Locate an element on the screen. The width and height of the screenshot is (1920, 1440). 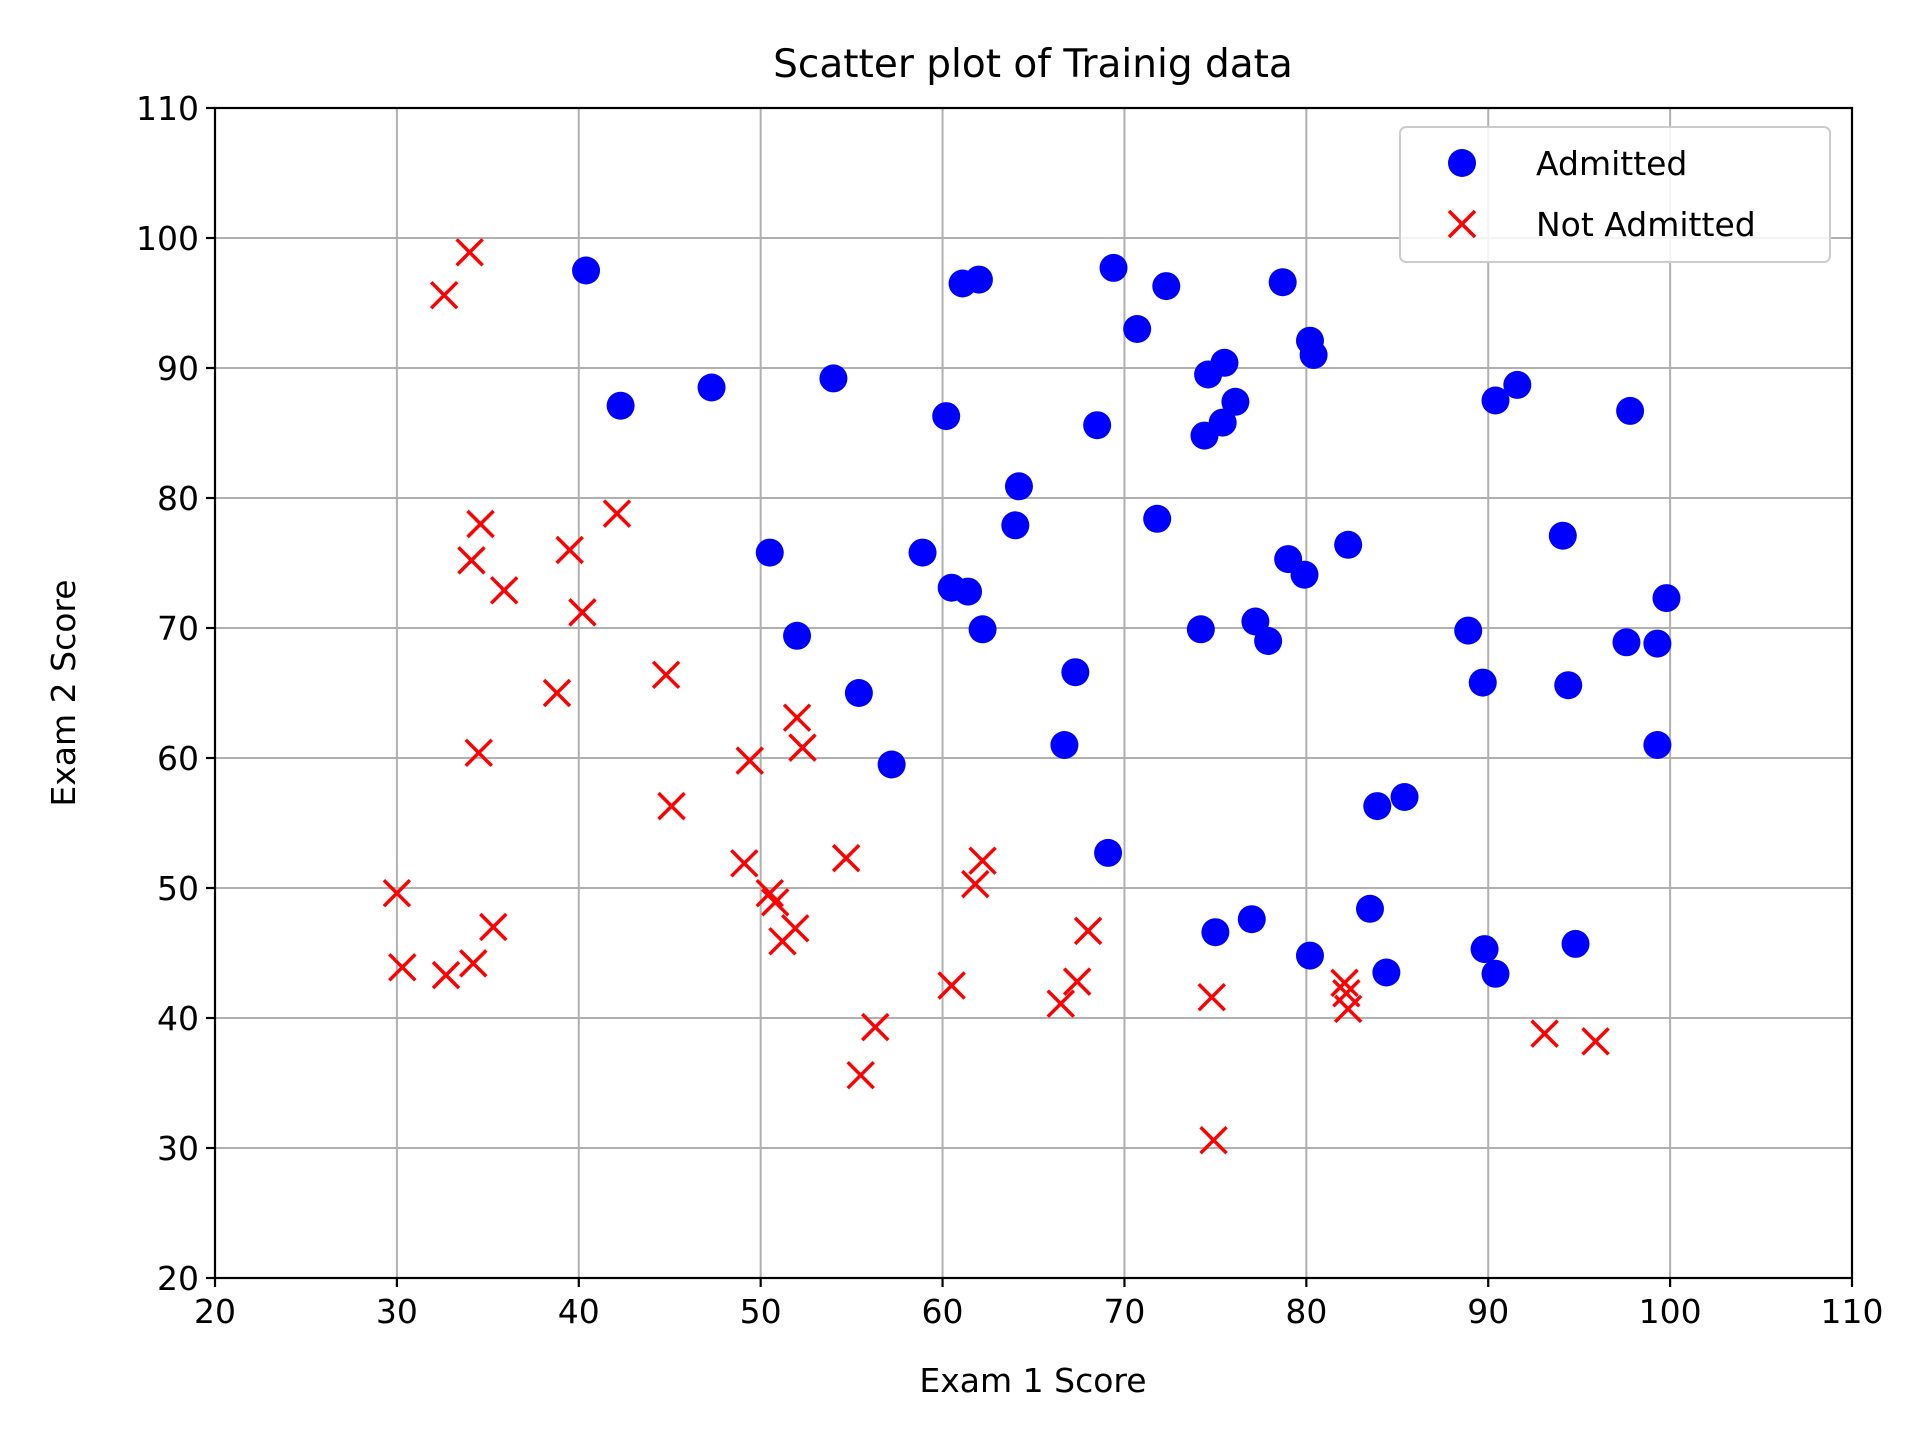
legend-admitted-marker is located at coordinates (1462, 163).